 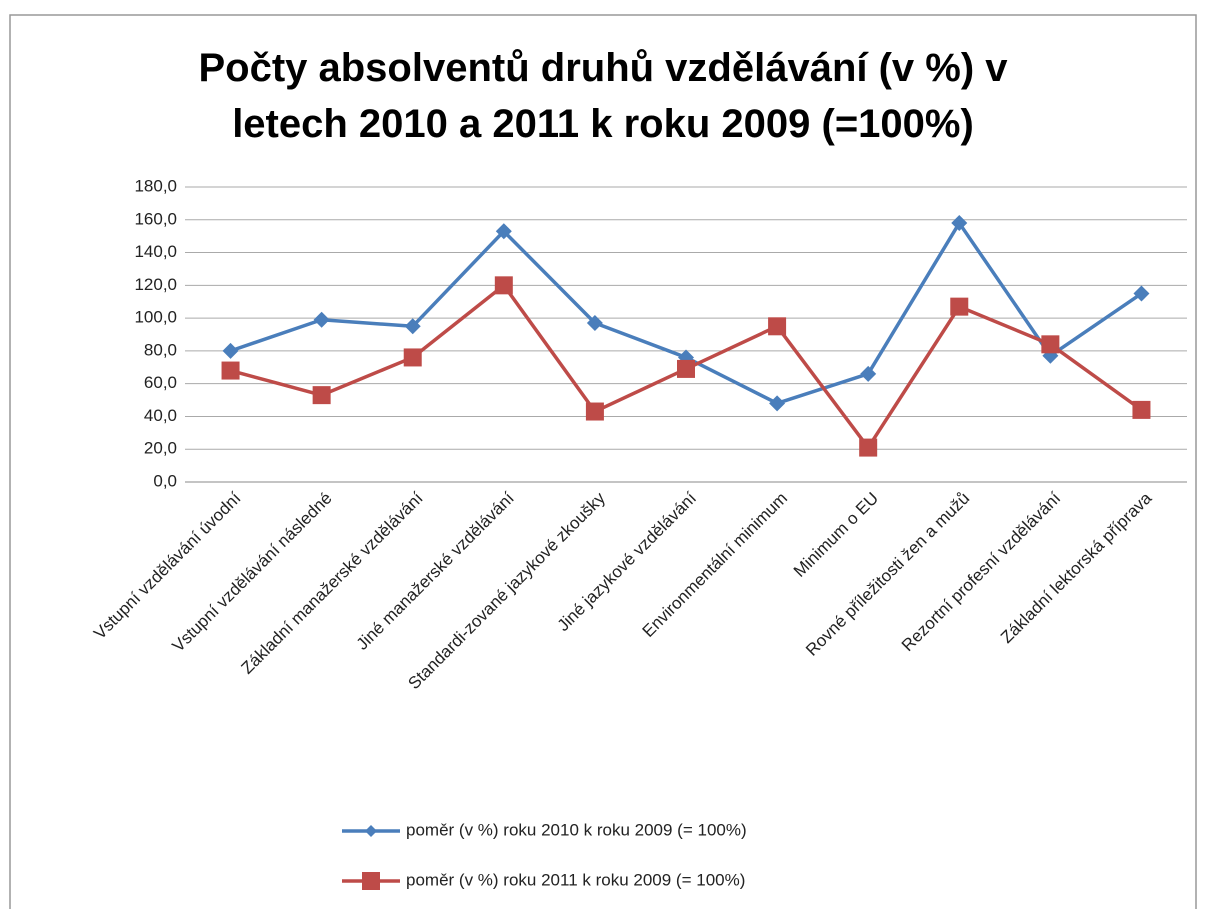 What do you see at coordinates (165, 480) in the screenshot?
I see `y-tick-label: 0,0` at bounding box center [165, 480].